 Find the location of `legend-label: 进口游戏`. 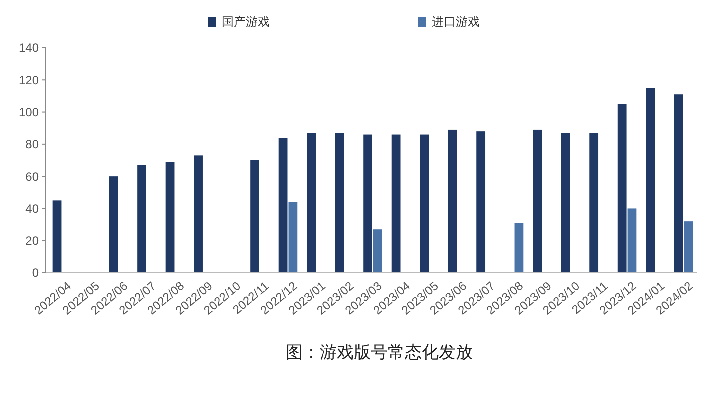

legend-label: 进口游戏 is located at coordinates (456, 22).